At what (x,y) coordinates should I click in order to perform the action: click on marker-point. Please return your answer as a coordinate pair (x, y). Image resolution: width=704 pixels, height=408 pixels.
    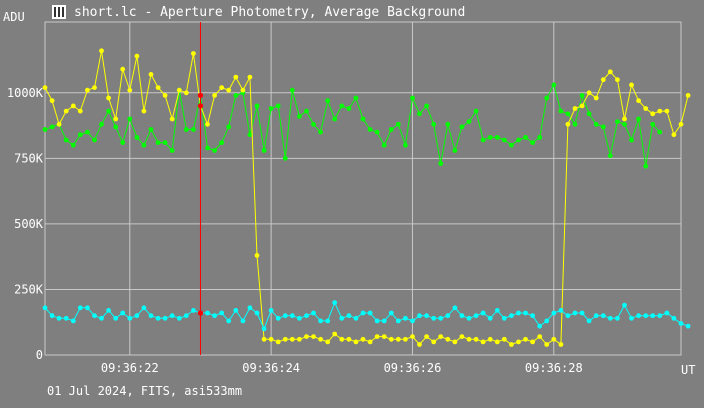
    Looking at the image, I should click on (200, 106).